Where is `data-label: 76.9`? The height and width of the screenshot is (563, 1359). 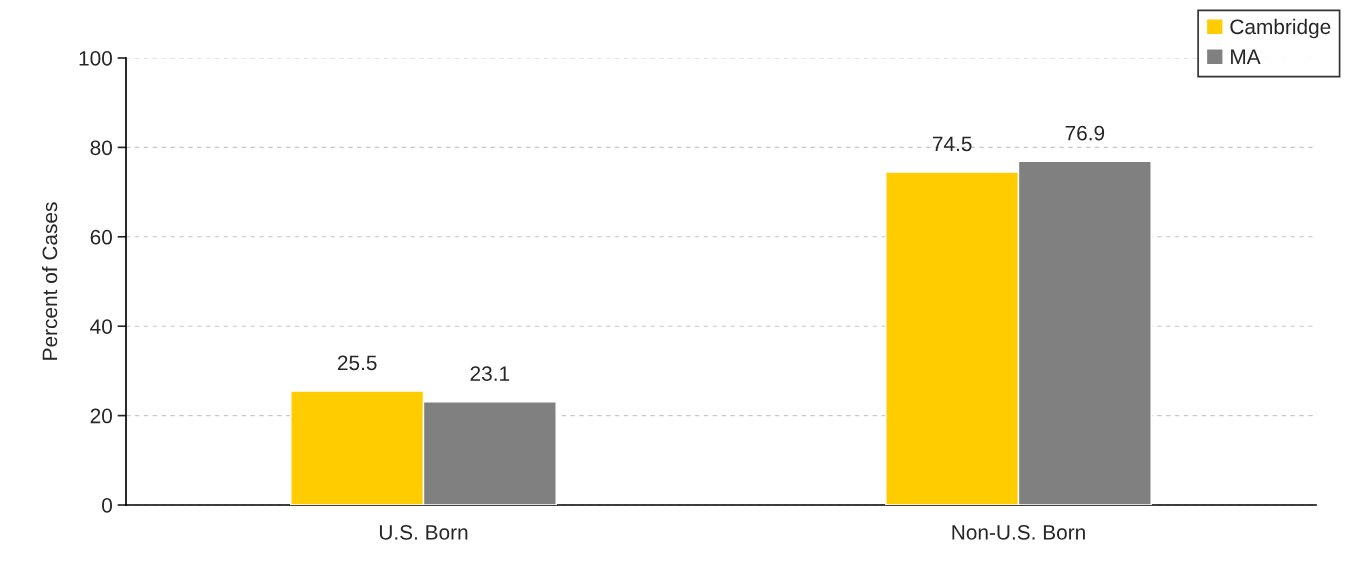 data-label: 76.9 is located at coordinates (1085, 133).